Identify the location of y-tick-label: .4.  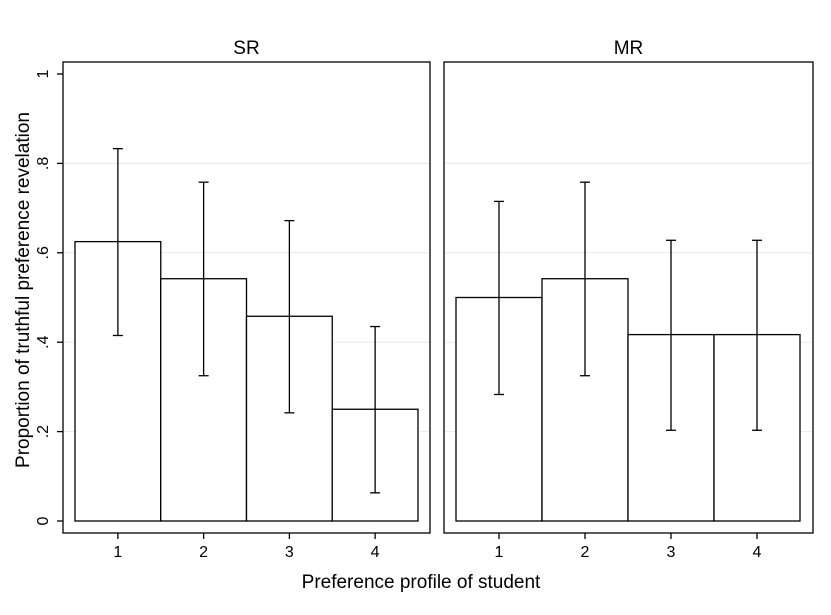
(43, 341).